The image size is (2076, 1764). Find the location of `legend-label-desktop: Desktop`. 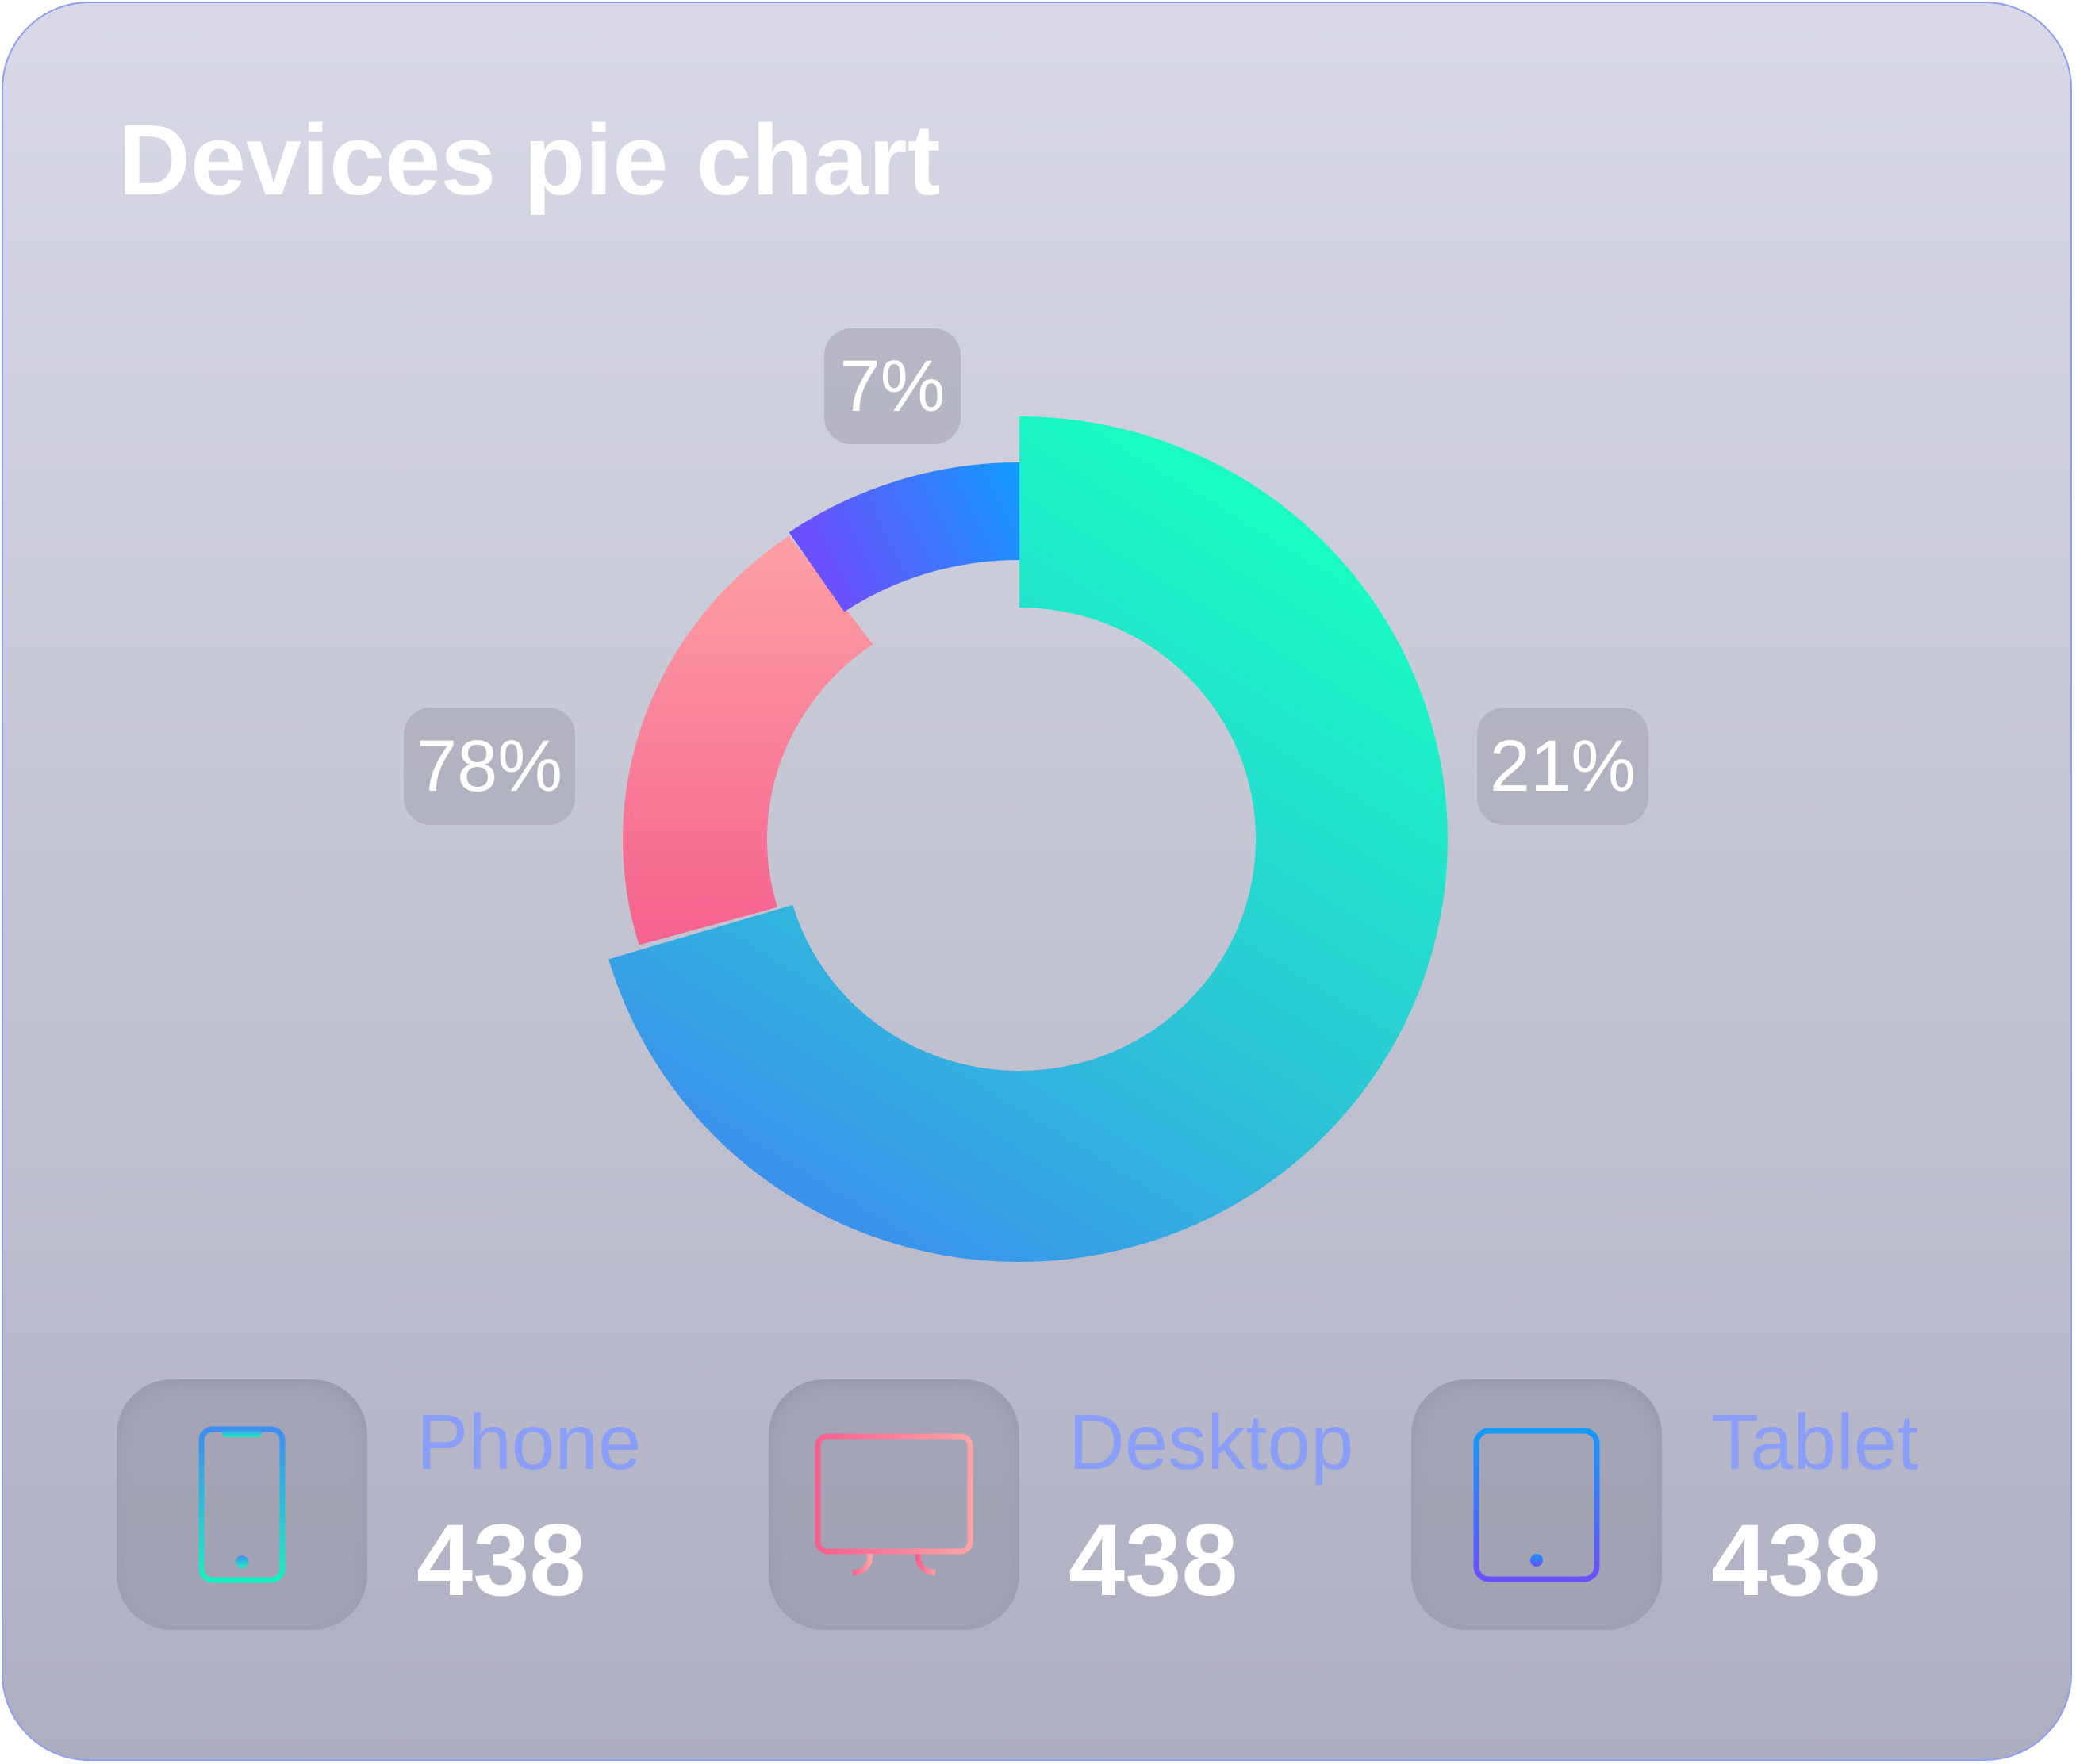

legend-label-desktop: Desktop is located at coordinates (1211, 1442).